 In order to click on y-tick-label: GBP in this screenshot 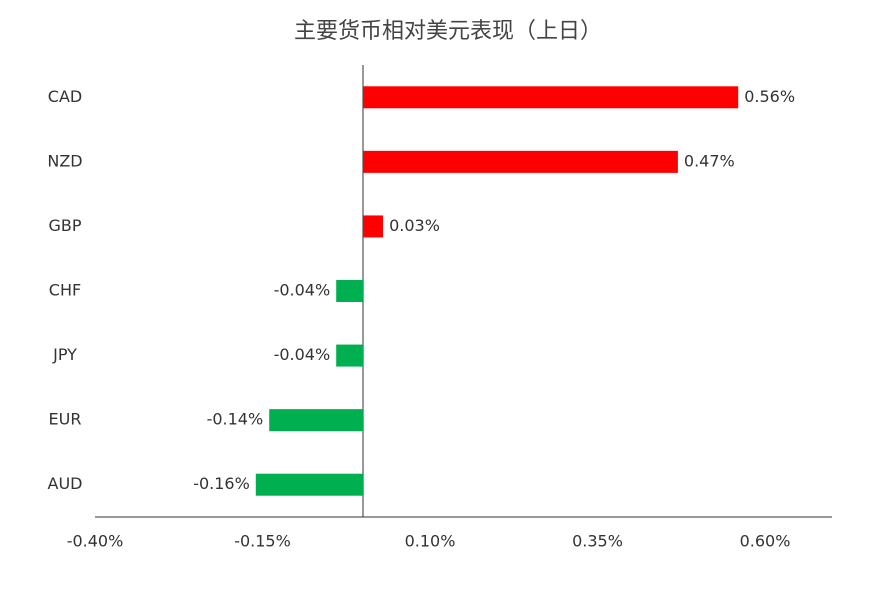, I will do `click(64, 225)`.